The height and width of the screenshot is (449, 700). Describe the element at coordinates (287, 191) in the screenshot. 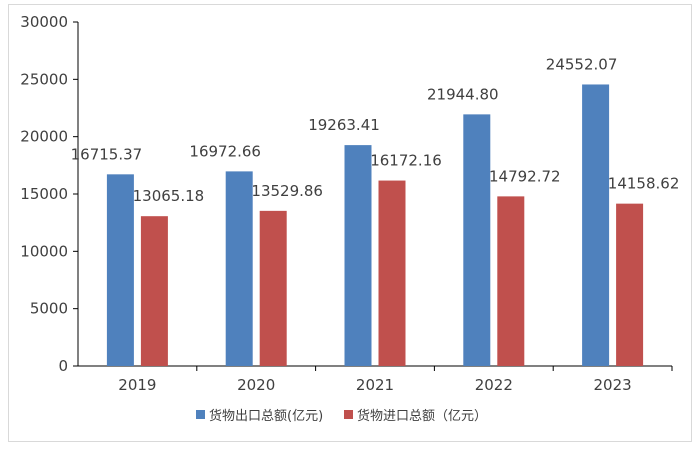

I see `data-label: 13529.86` at that location.